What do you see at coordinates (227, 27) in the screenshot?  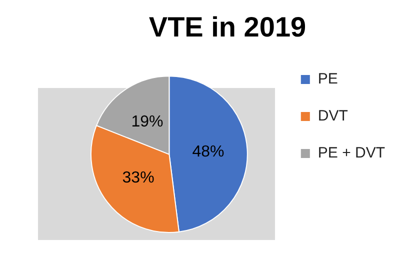 I see `chart-title: VTE in 2019` at bounding box center [227, 27].